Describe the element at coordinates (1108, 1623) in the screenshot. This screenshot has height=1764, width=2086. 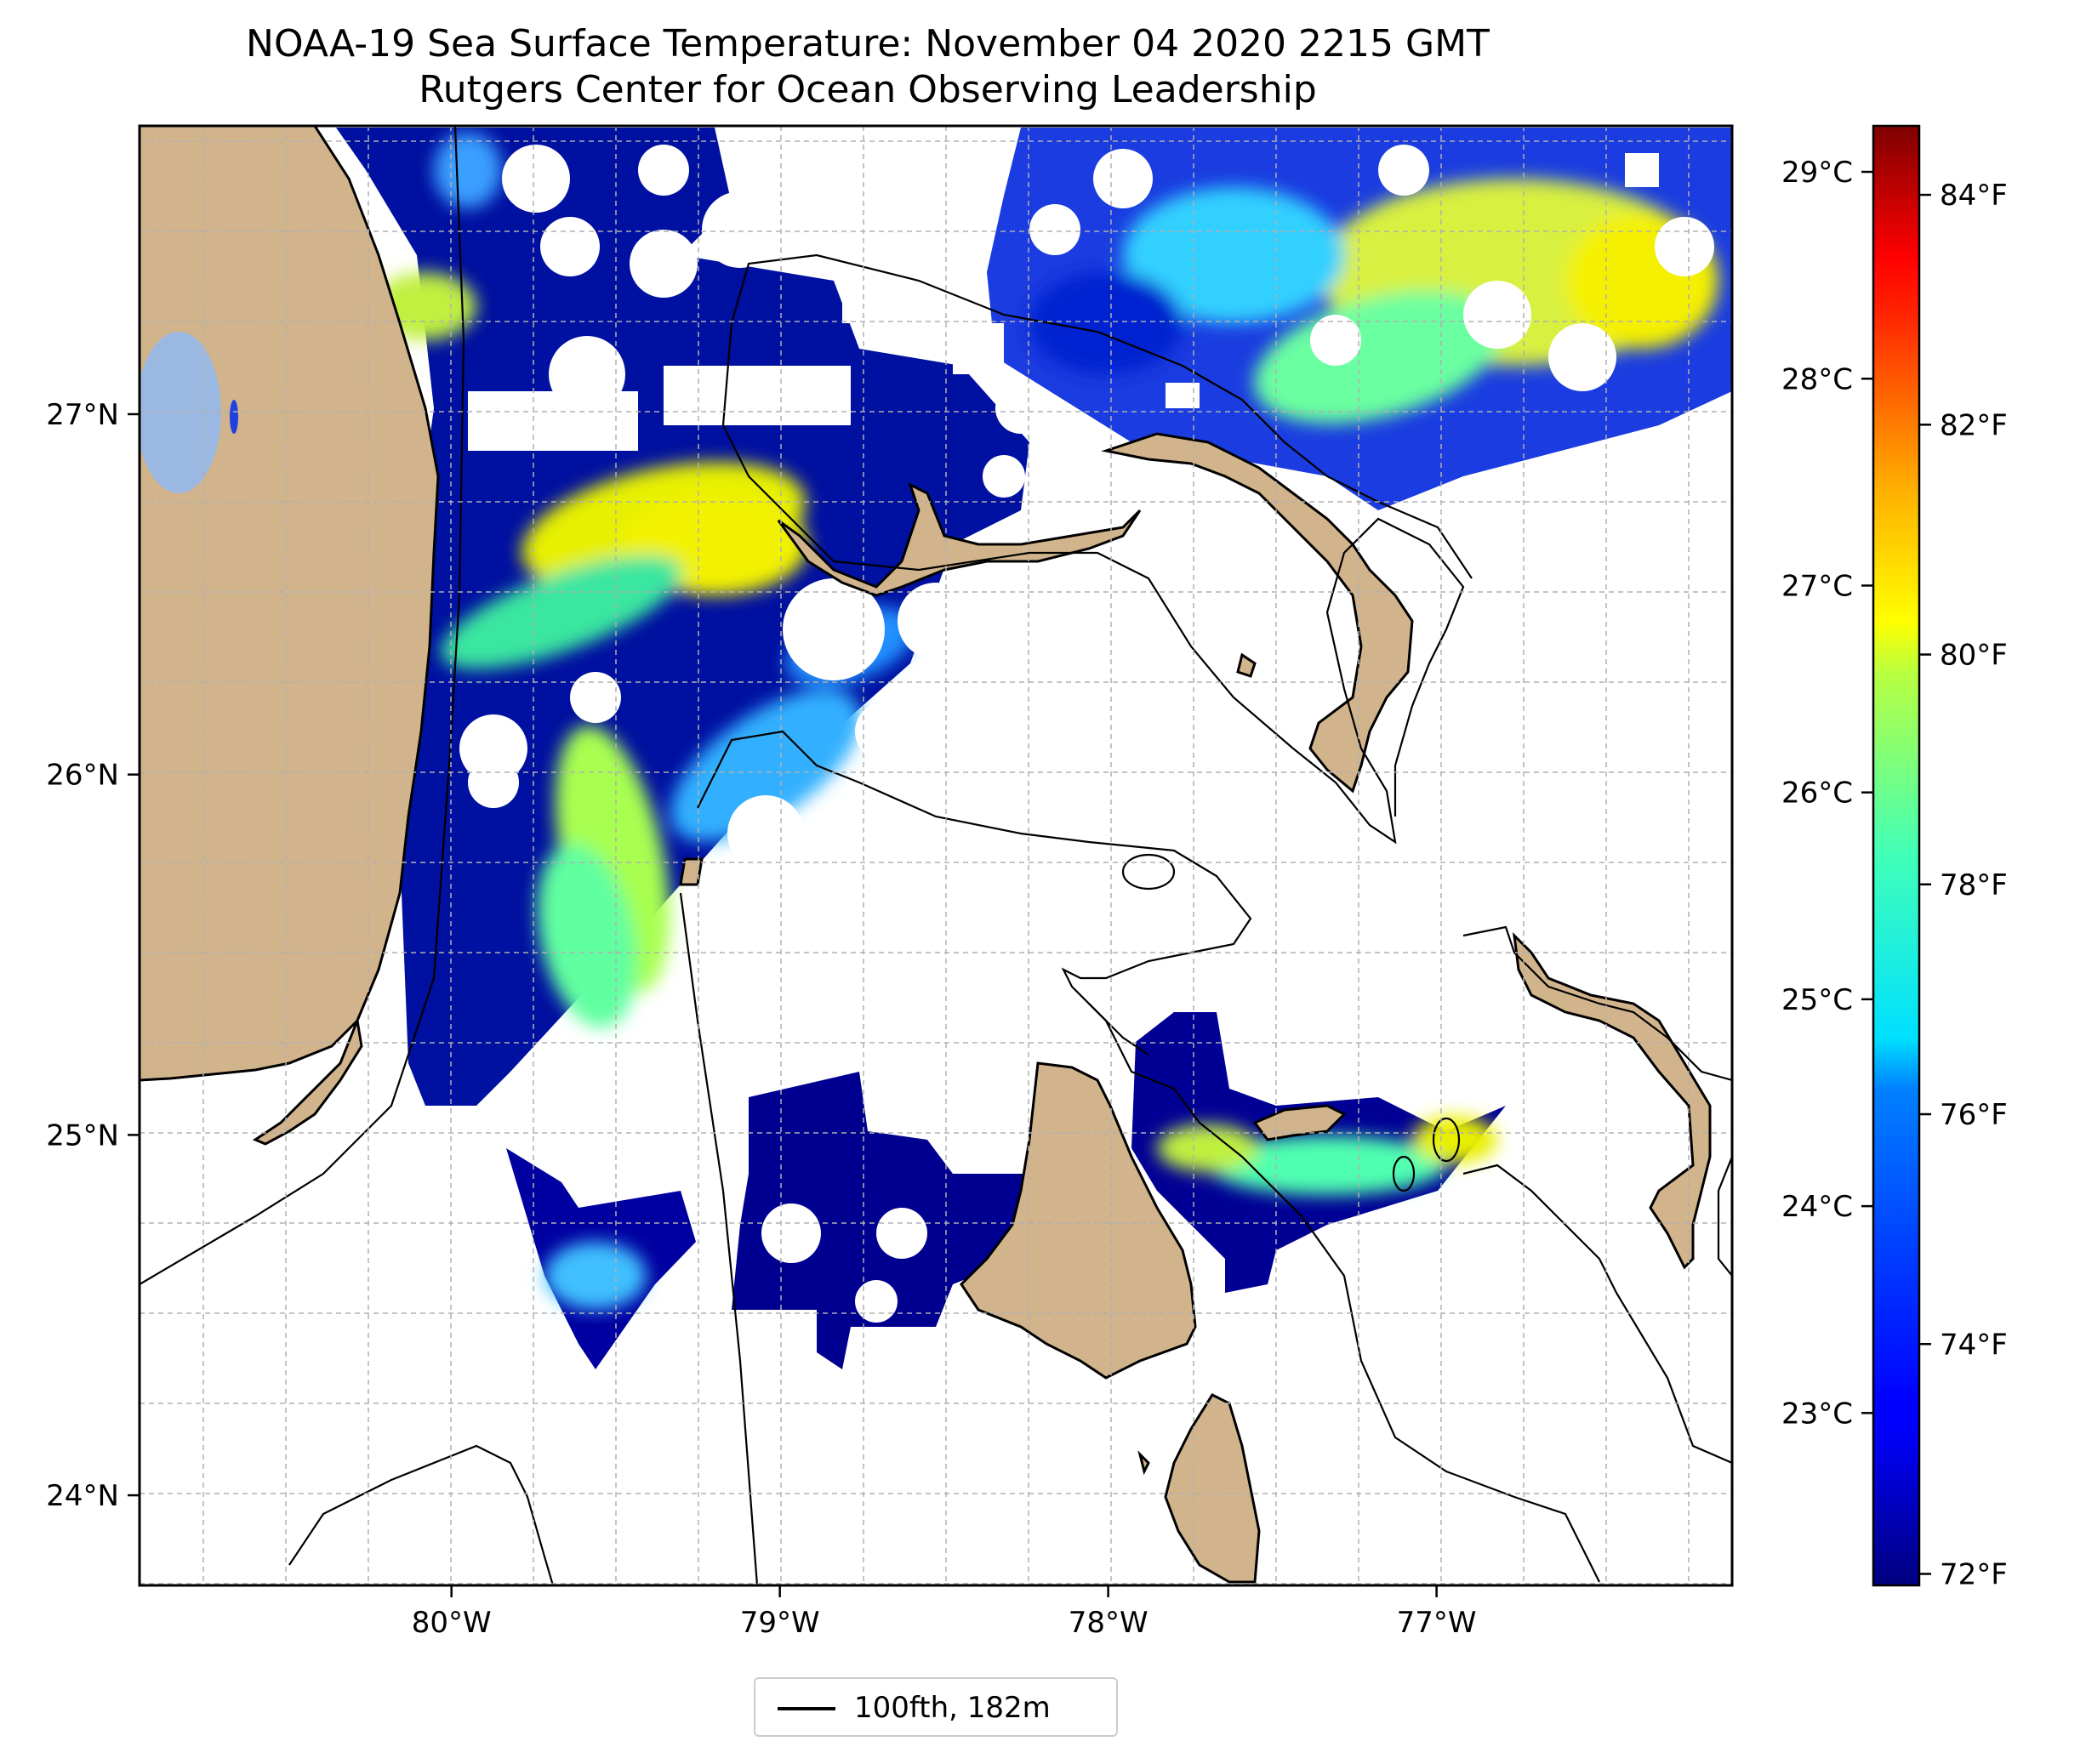
I see `lon-tick-label: 78°W` at that location.